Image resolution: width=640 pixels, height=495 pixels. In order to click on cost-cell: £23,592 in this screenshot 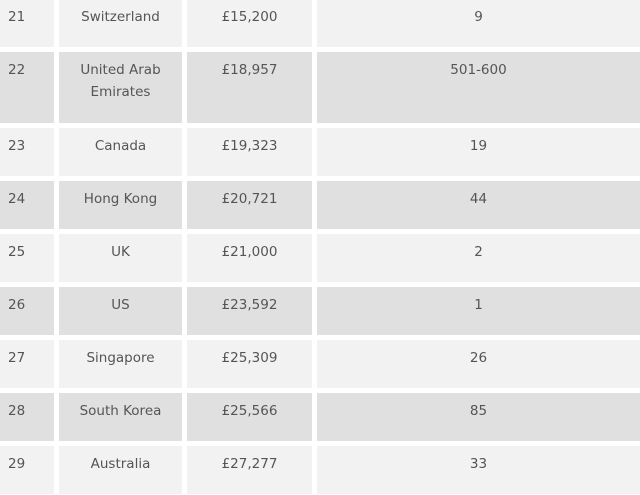, I will do `click(249, 311)`.